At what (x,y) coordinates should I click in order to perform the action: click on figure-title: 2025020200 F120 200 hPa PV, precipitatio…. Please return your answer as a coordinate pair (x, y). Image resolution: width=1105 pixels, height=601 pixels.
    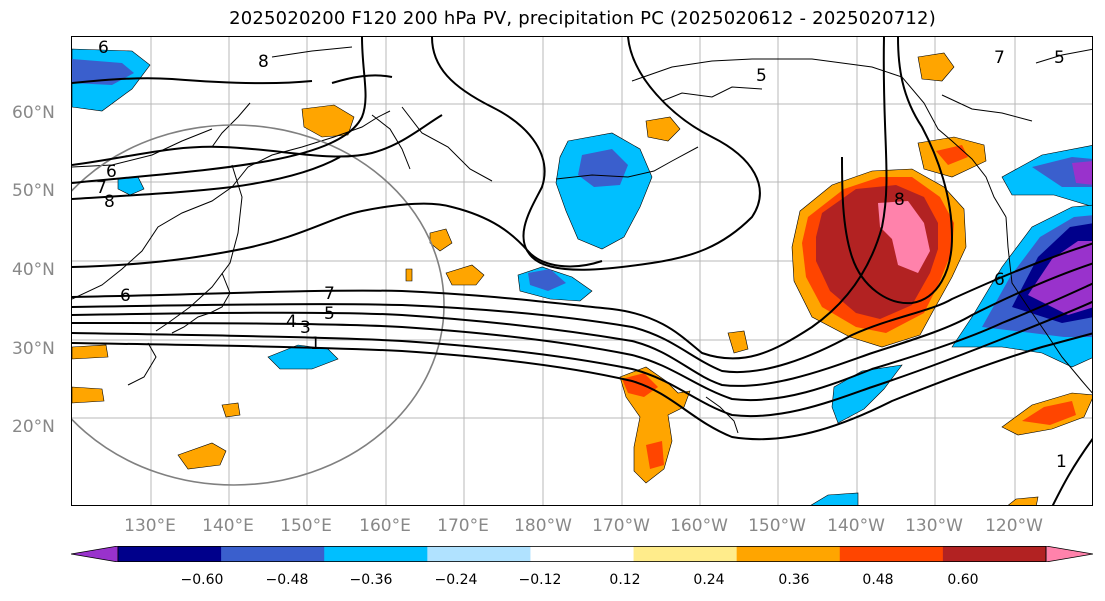
    Looking at the image, I should click on (582, 18).